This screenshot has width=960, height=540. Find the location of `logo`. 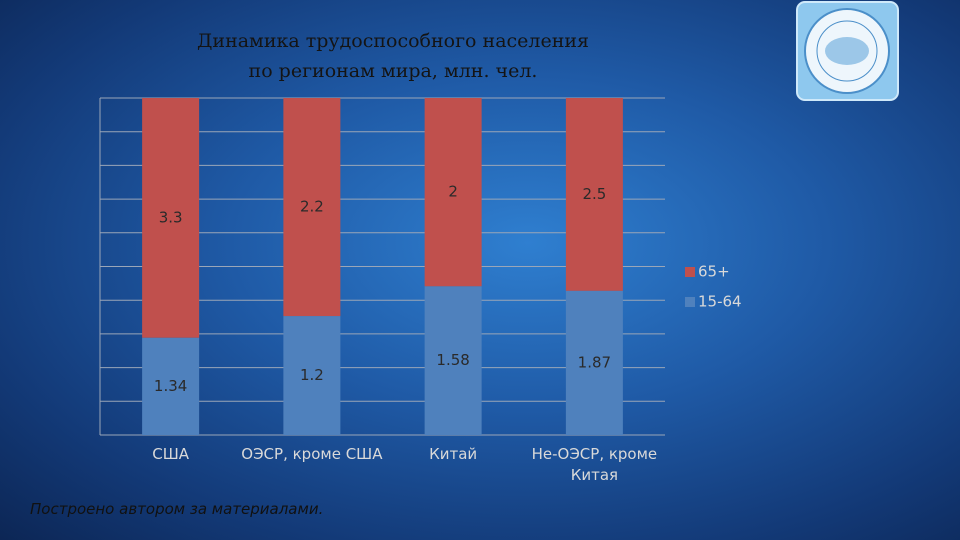

logo is located at coordinates (847, 51).